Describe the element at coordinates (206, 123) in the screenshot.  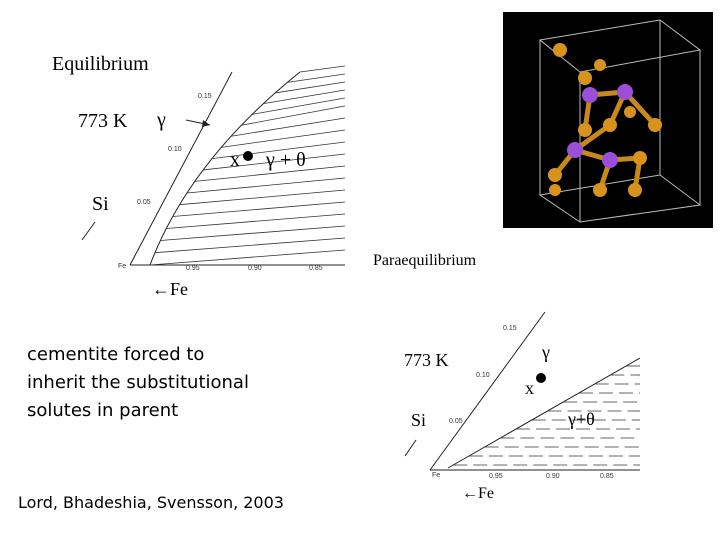
I see `arrow-head` at that location.